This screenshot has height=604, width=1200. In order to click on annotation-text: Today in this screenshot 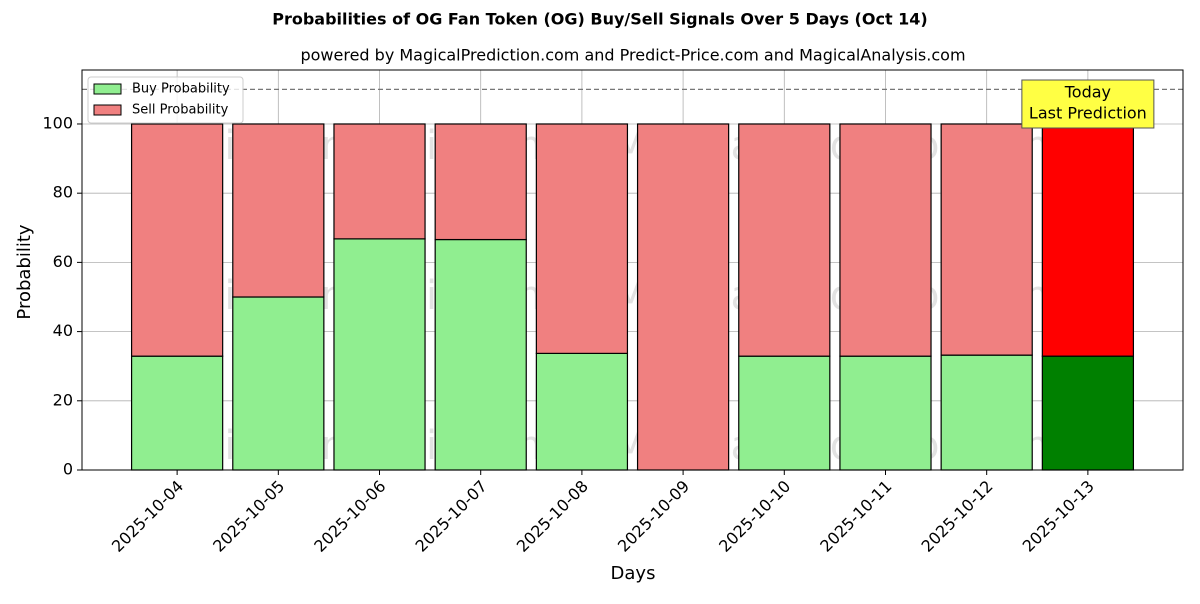, I will do `click(1087, 92)`.